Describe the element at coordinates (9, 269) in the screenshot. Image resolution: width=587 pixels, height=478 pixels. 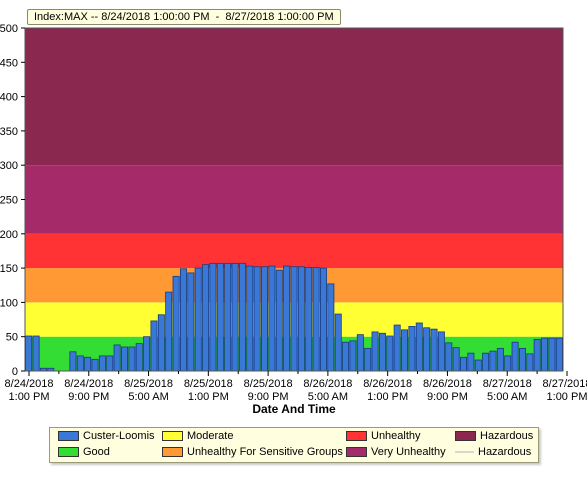
I see `y-tick-label: 150` at that location.